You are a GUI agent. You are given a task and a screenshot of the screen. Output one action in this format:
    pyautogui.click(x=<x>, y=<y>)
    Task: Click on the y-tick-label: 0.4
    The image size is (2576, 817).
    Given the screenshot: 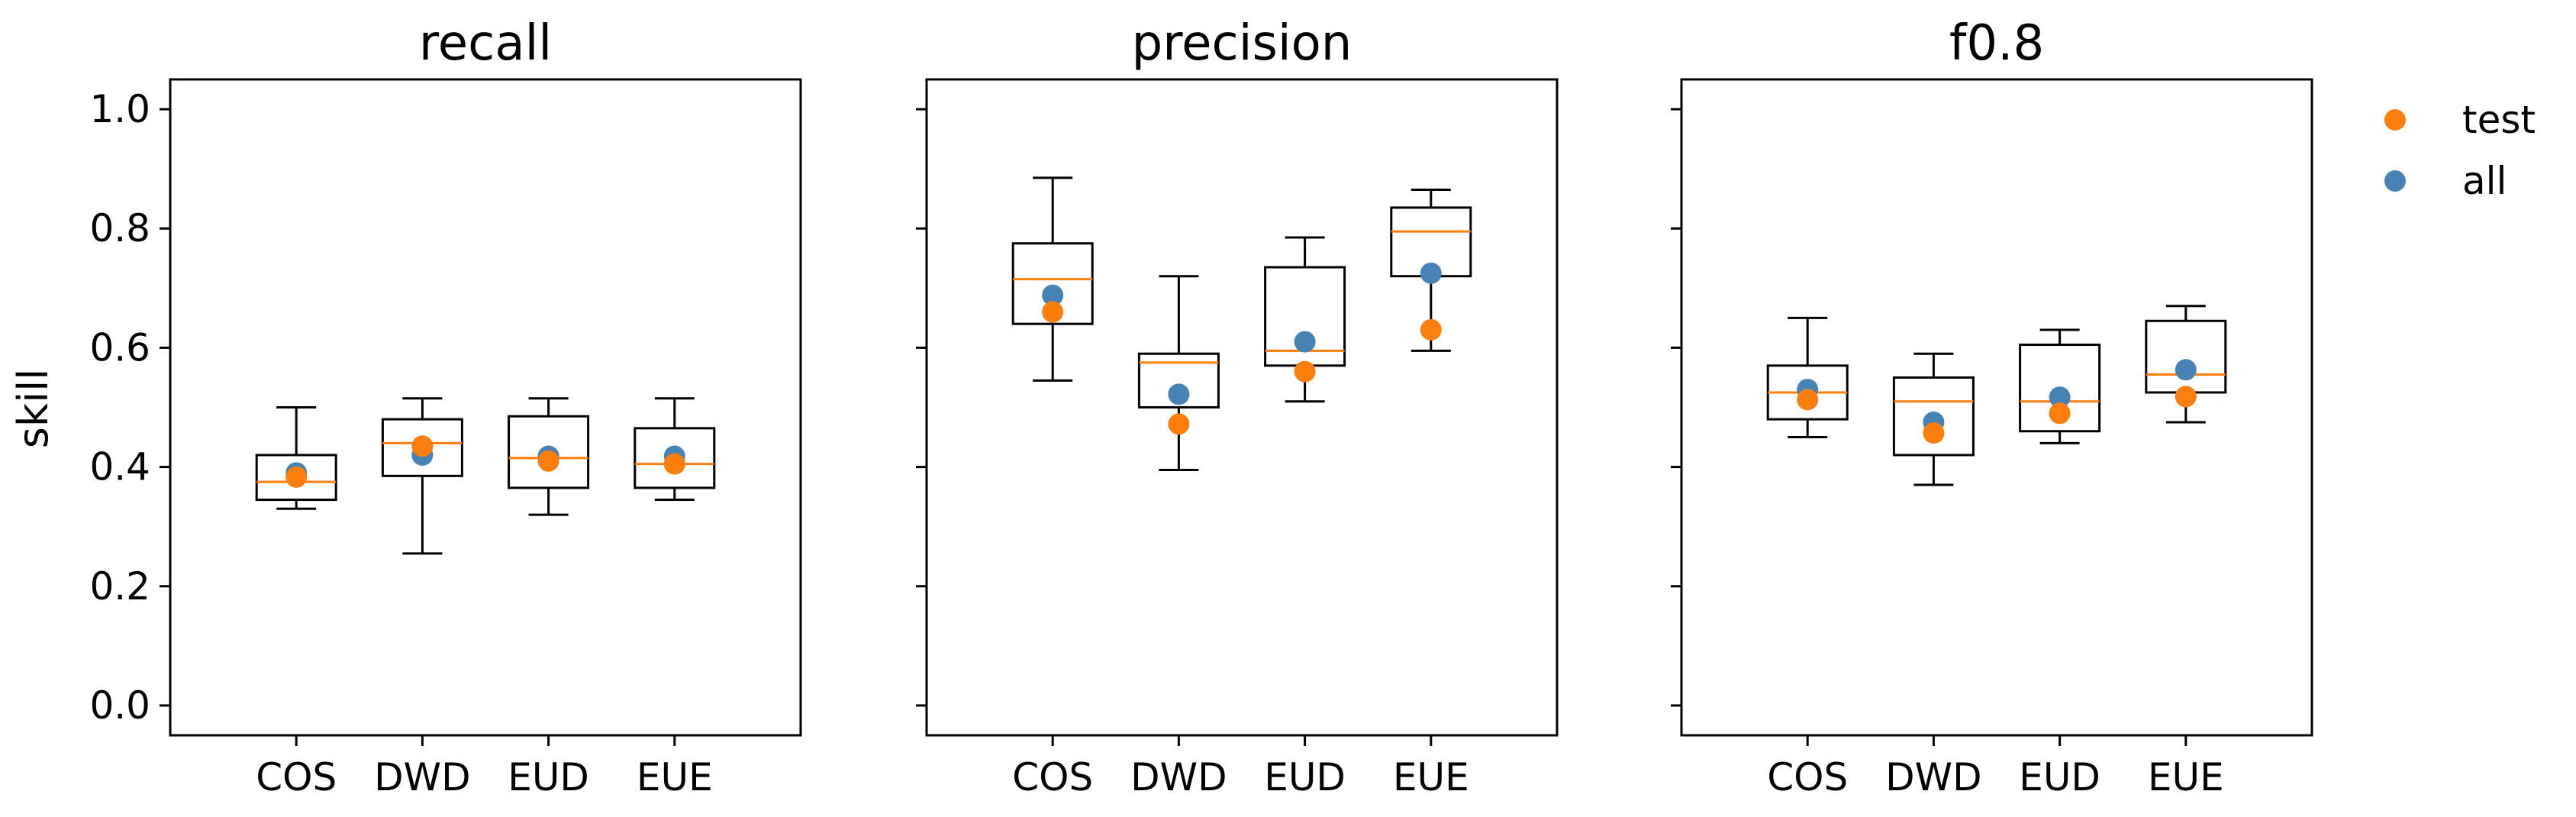 What is the action you would take?
    pyautogui.click(x=120, y=467)
    